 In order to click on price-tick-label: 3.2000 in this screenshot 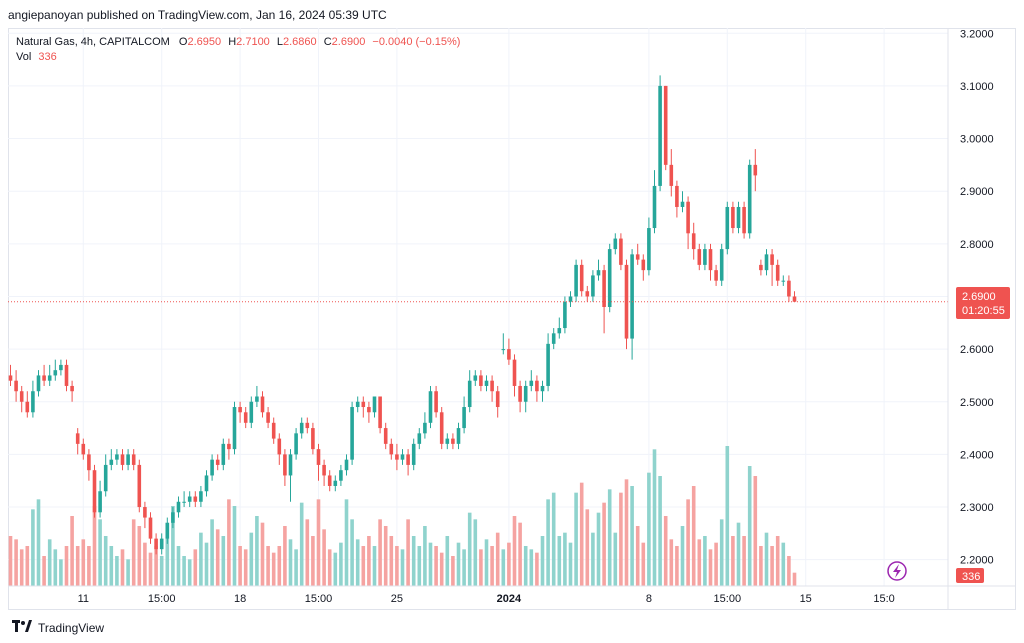, I will do `click(977, 34)`.